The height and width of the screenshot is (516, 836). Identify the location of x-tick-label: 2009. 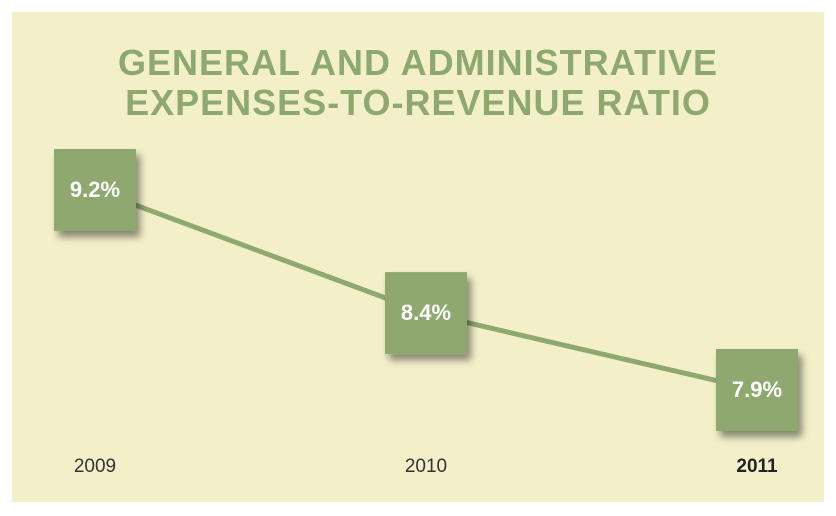
(95, 466).